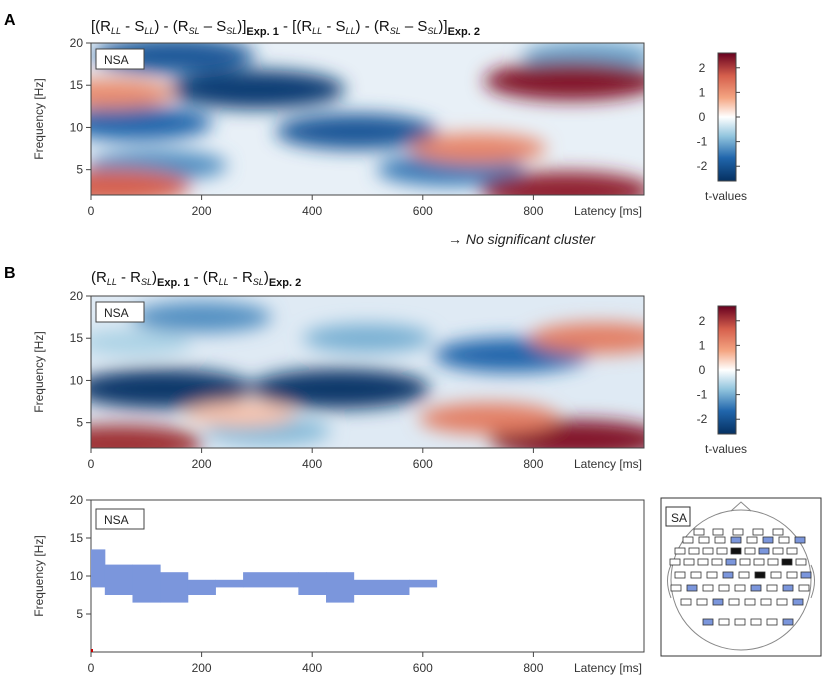 The image size is (829, 687). What do you see at coordinates (726, 196) in the screenshot?
I see `colorbar-a-label: t-values` at bounding box center [726, 196].